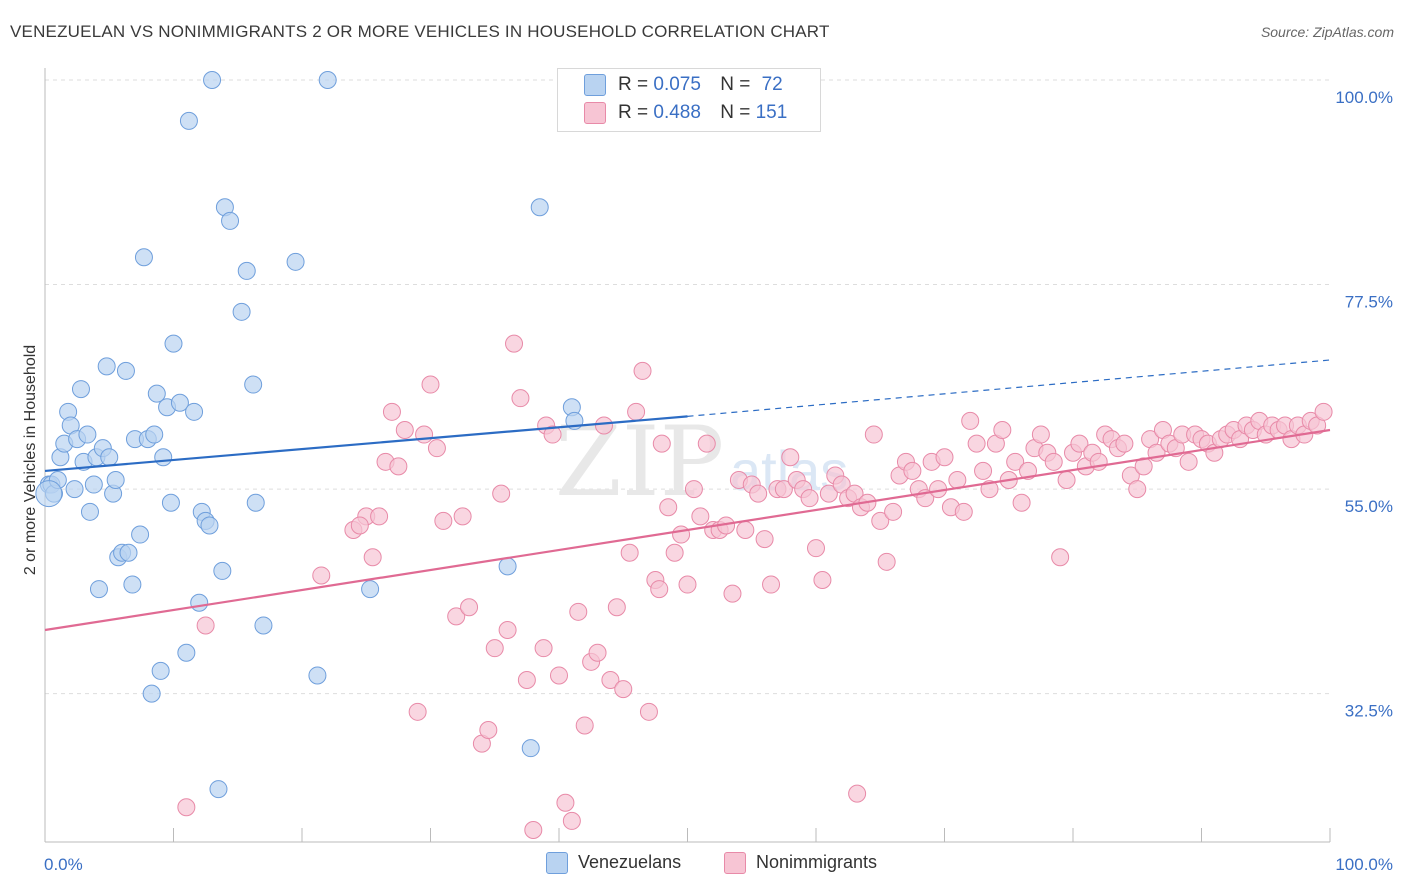 The width and height of the screenshot is (1406, 892). What do you see at coordinates (613, 863) in the screenshot?
I see `legend-item-venezuelans: Venezuelans` at bounding box center [613, 863].